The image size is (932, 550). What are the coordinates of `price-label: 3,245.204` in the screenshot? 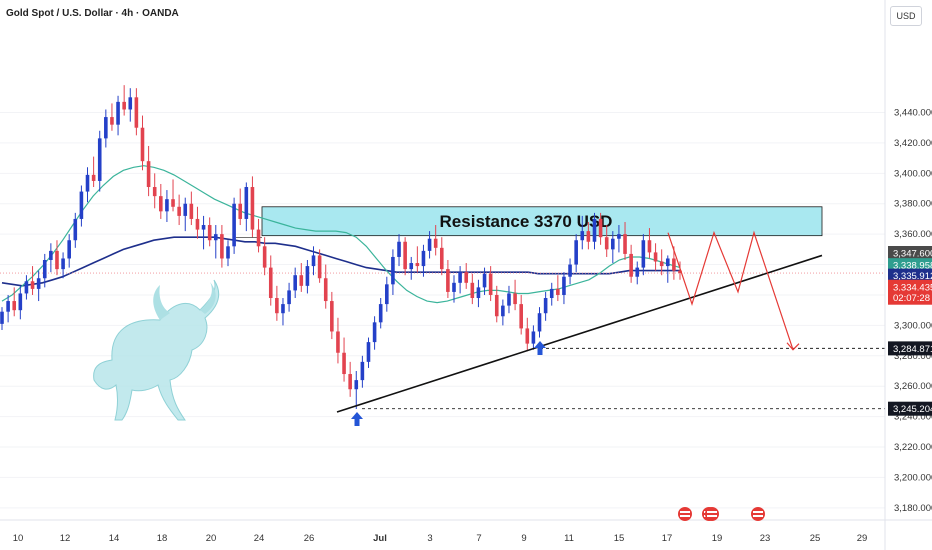 It's located at (910, 408).